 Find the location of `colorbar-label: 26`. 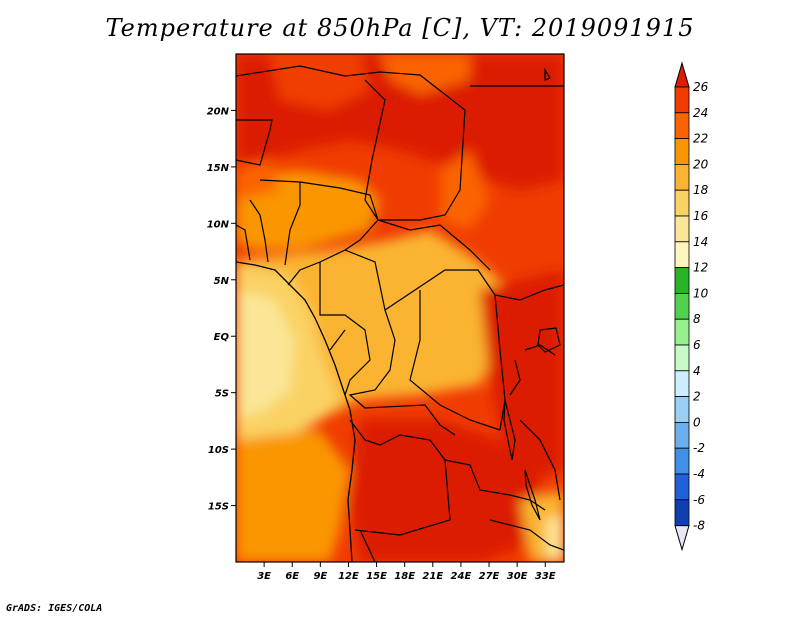

colorbar-label: 26 is located at coordinates (701, 87).